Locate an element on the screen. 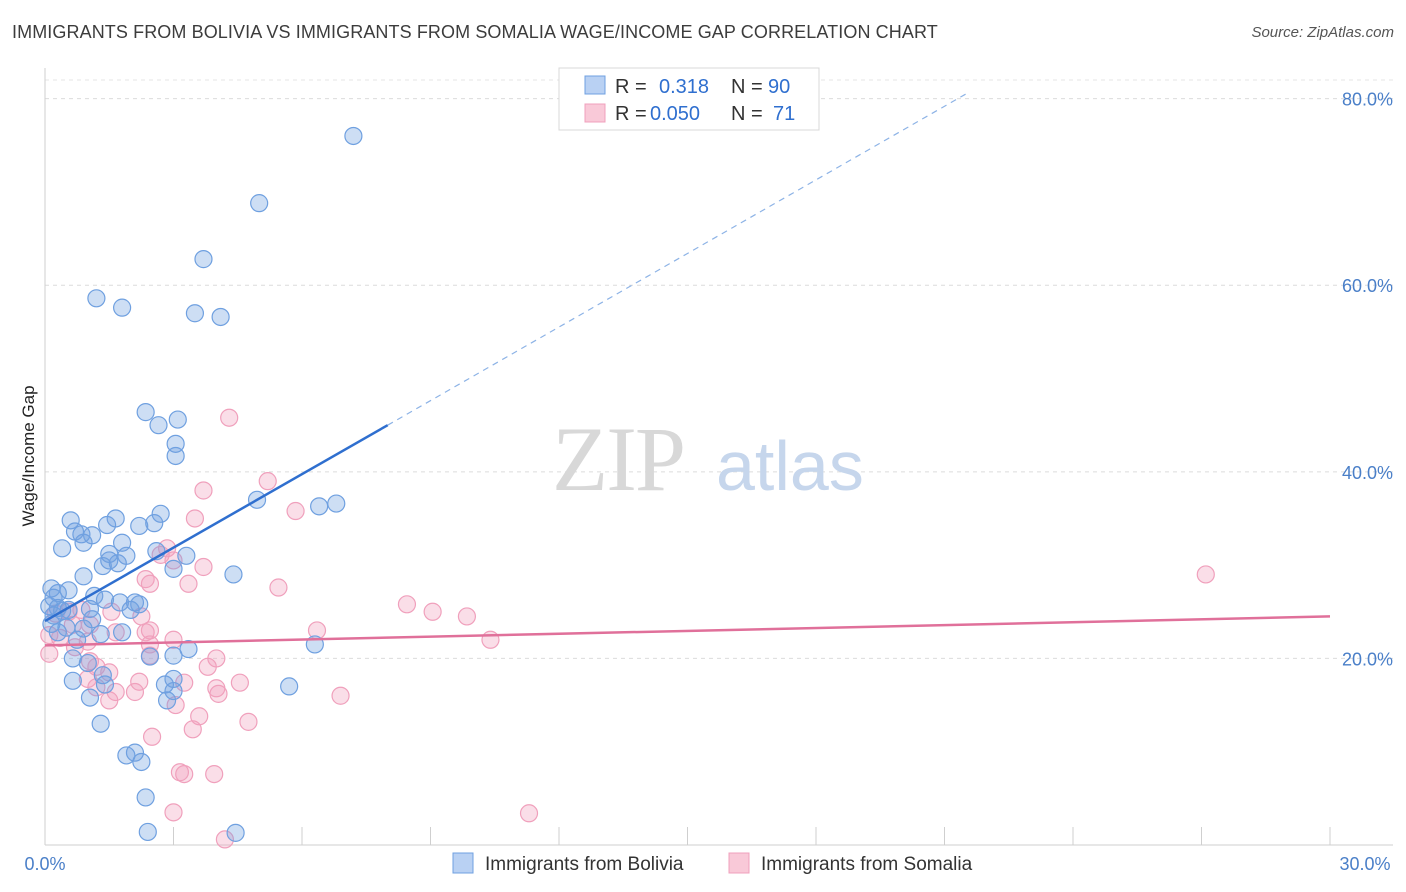 The image size is (1406, 892). x-tick-label-1: 30.0% is located at coordinates (1364, 864).